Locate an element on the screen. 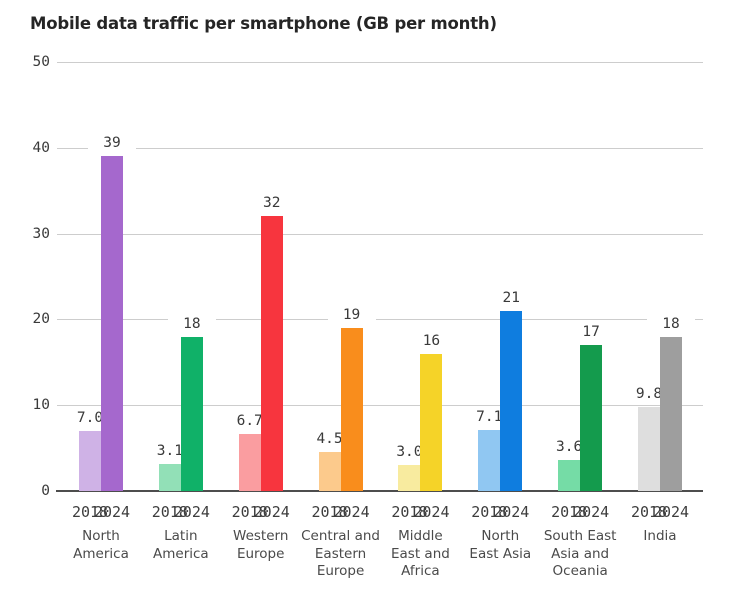  y-axis-tick-label: 40 is located at coordinates (41, 147).